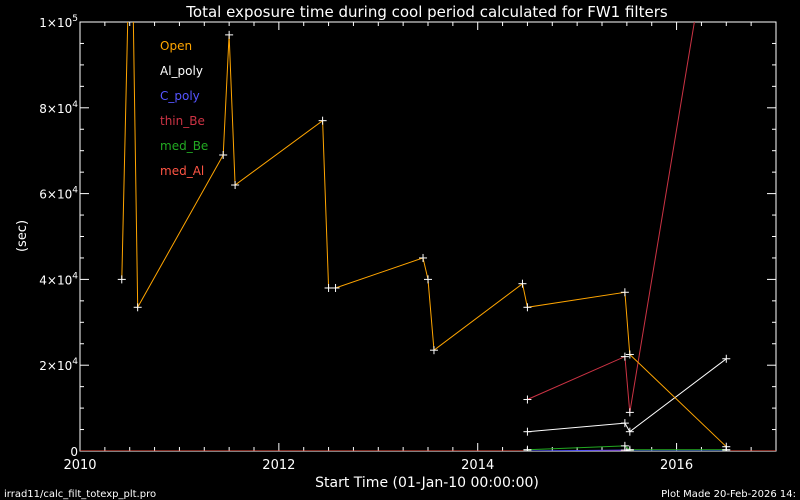  I want to click on legend-entry-open: Open, so click(176, 46).